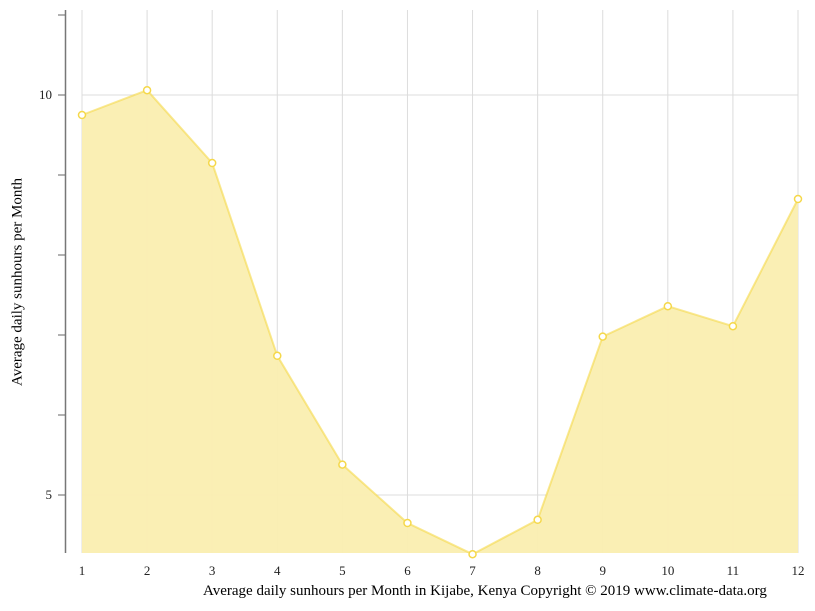 This screenshot has height=611, width=815. What do you see at coordinates (407, 570) in the screenshot?
I see `x-tick-label: 6` at bounding box center [407, 570].